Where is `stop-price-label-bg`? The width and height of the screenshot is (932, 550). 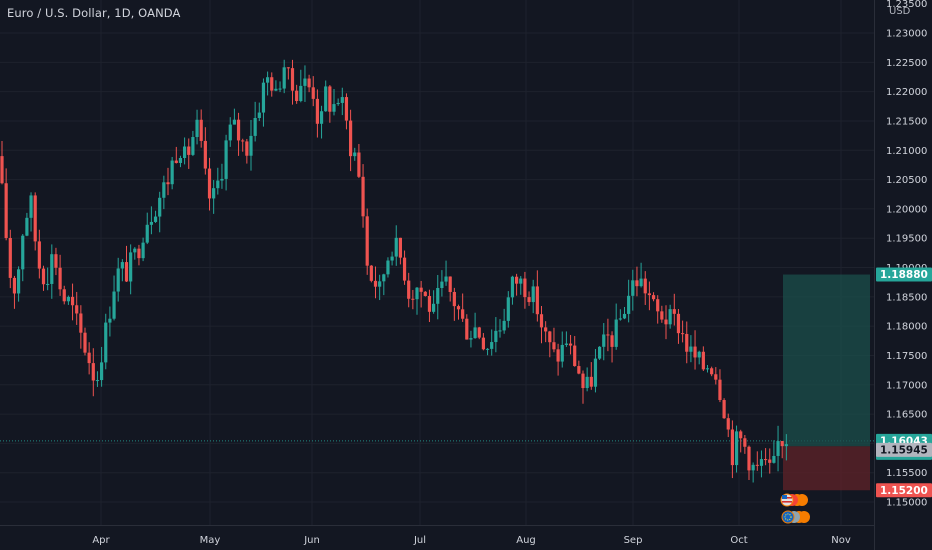 stop-price-label-bg is located at coordinates (904, 490).